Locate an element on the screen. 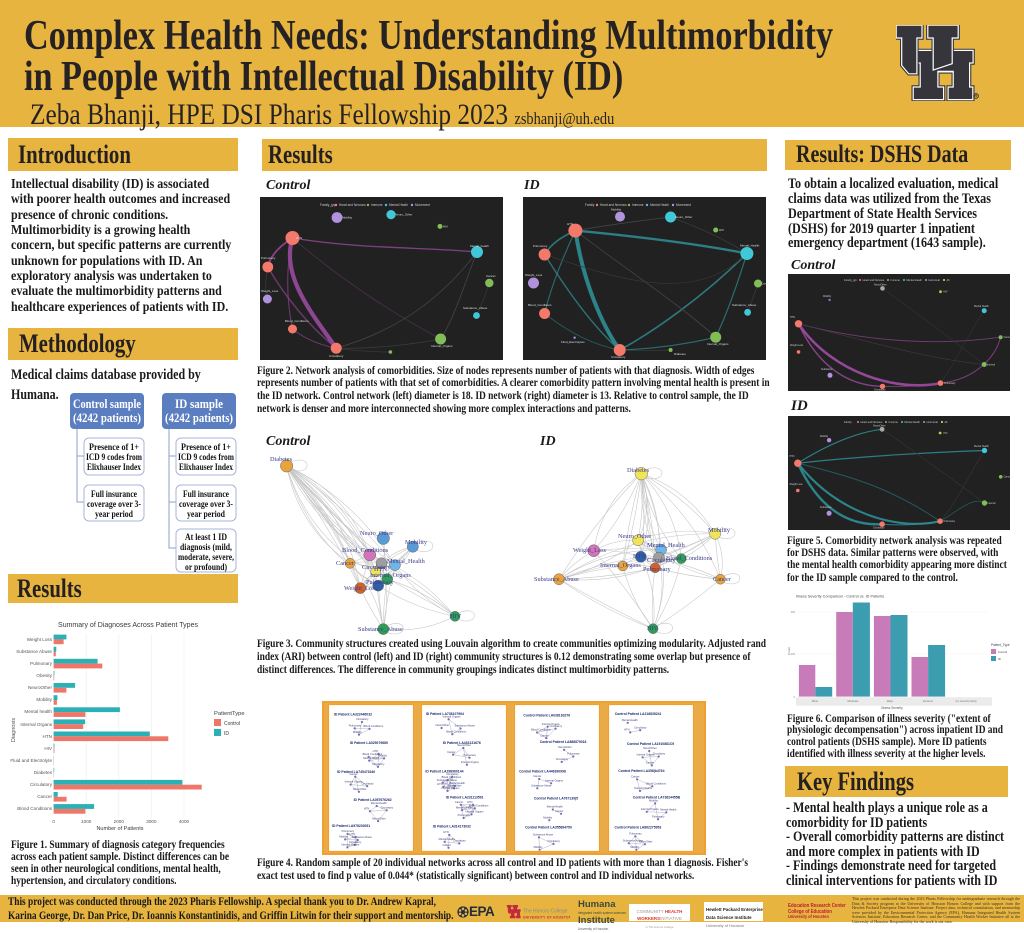 The image size is (1024, 933). svg-text: or profound) is located at coordinates (206, 567).